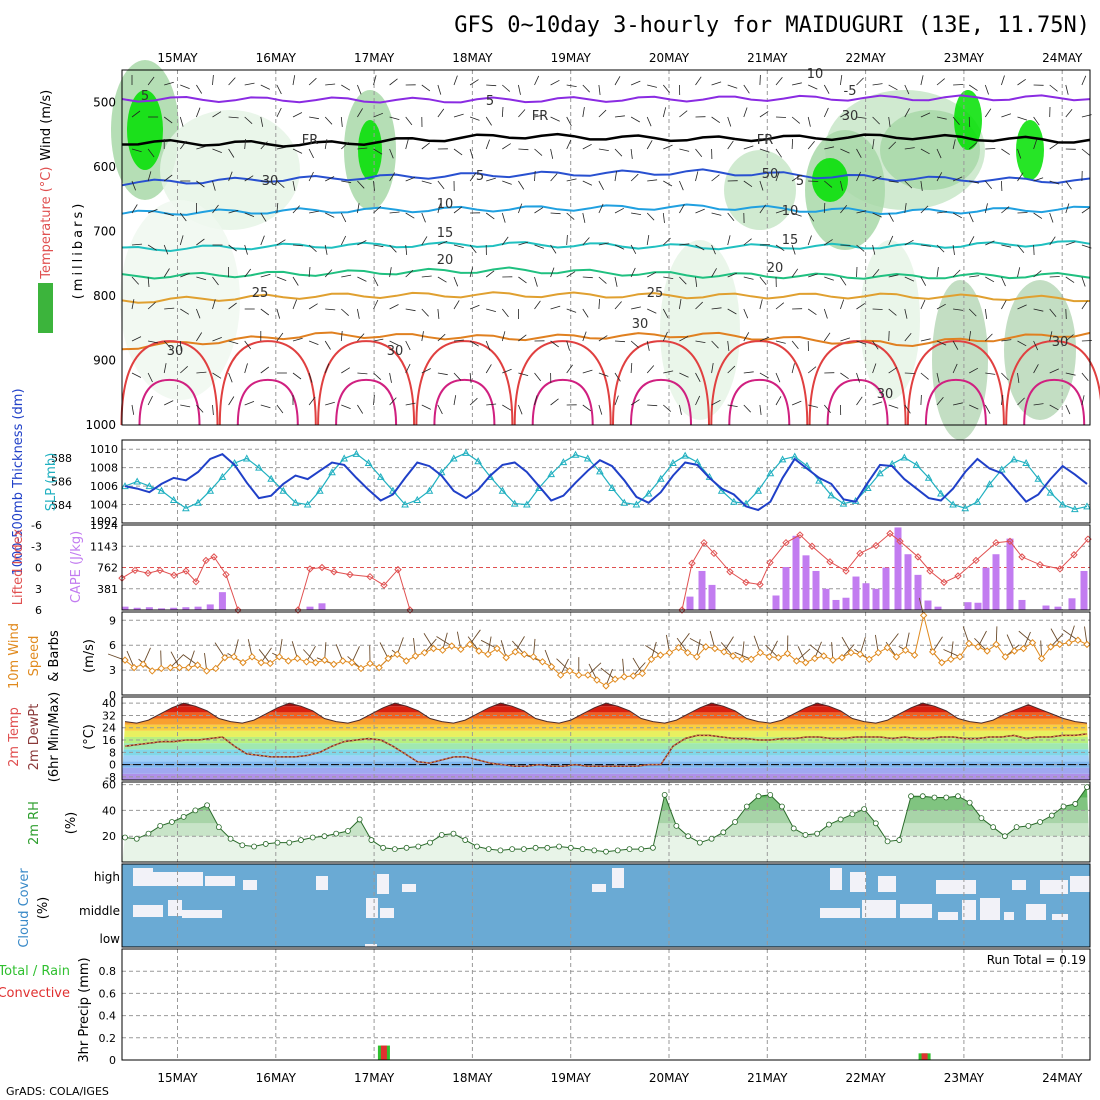 This screenshot has height=1100, width=1100. I want to click on cloud-level-label: middle, so click(99, 911).